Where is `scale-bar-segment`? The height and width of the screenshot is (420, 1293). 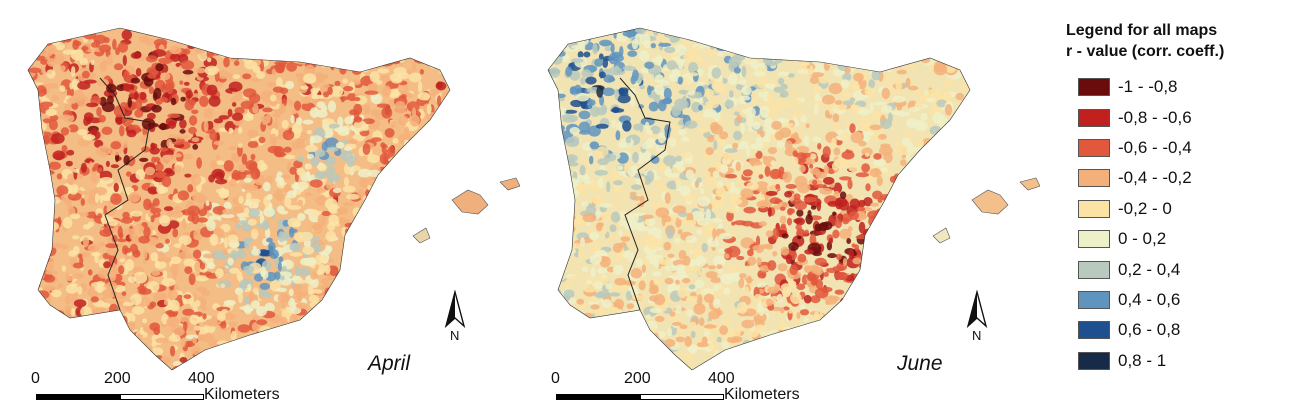 scale-bar-segment is located at coordinates (78, 397).